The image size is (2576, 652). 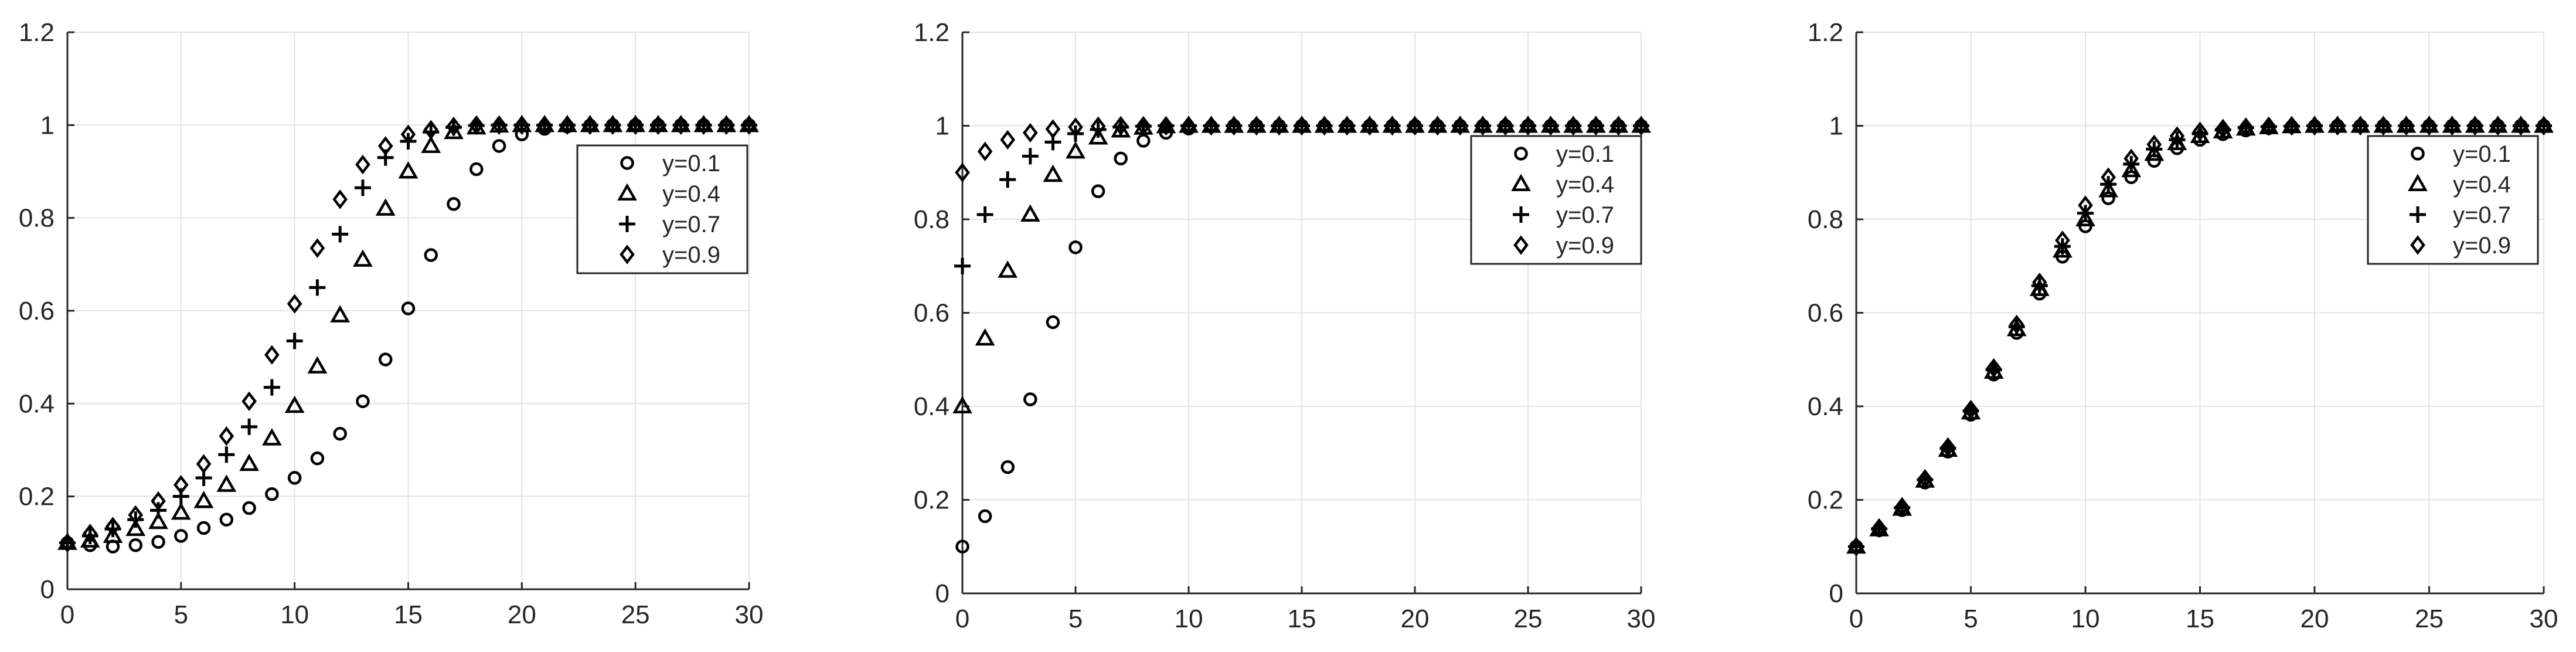 I want to click on x-tick-label: 5, so click(x=1971, y=619).